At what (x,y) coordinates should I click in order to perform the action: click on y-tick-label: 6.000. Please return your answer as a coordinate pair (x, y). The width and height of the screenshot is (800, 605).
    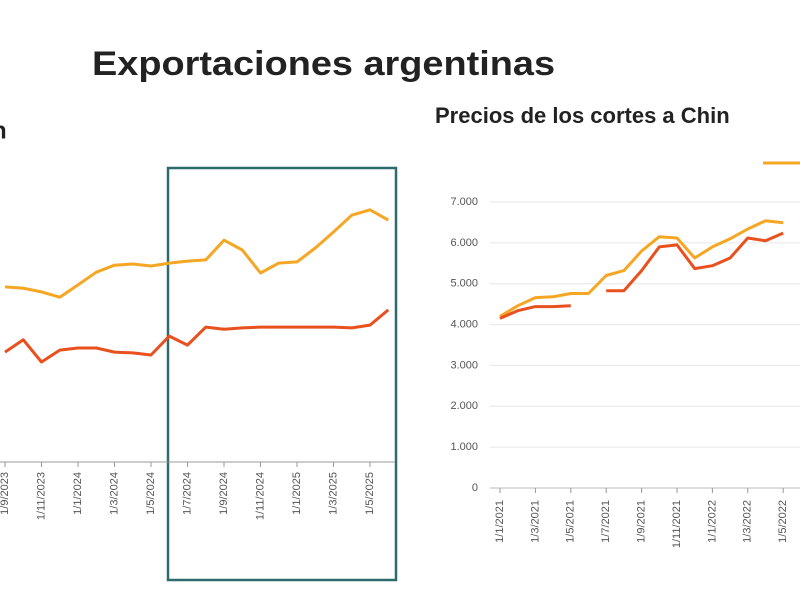
    Looking at the image, I should click on (464, 243).